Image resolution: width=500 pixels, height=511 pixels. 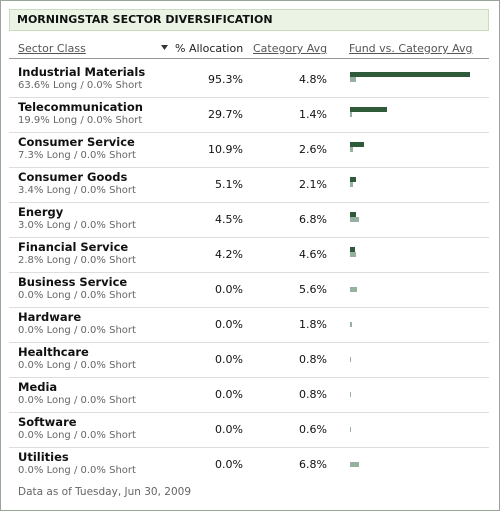 What do you see at coordinates (77, 225) in the screenshot?
I see `sector-detail: 3.0% Long / 0.0% Short` at bounding box center [77, 225].